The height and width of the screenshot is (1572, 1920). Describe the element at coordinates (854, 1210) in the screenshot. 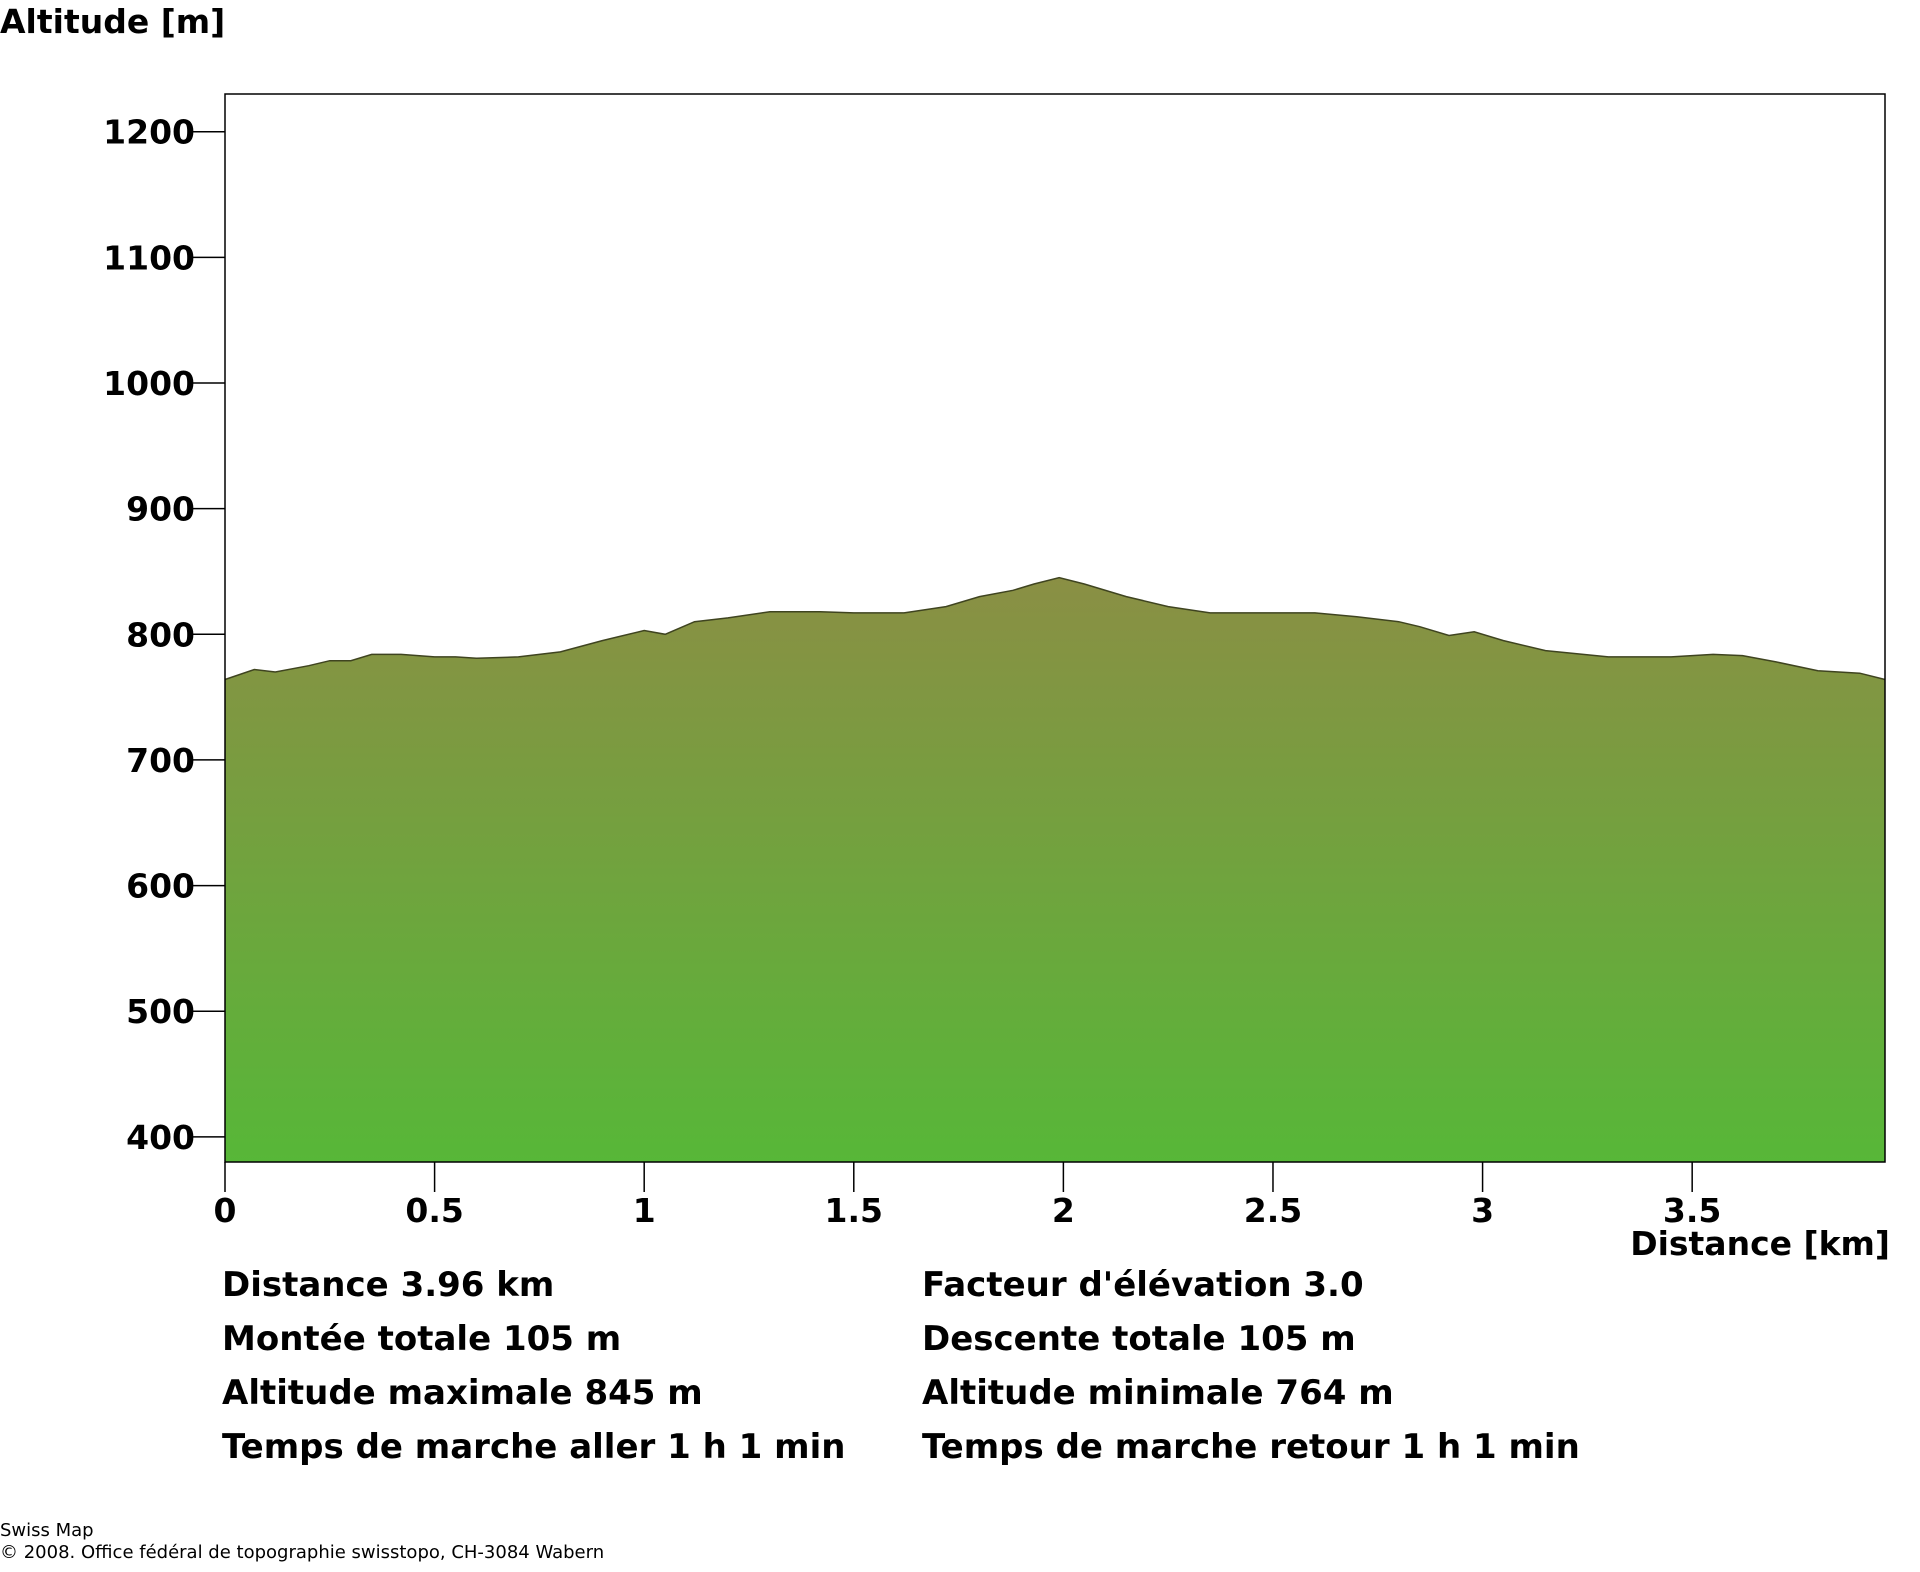

I see `x-tick-label: 1.5` at that location.